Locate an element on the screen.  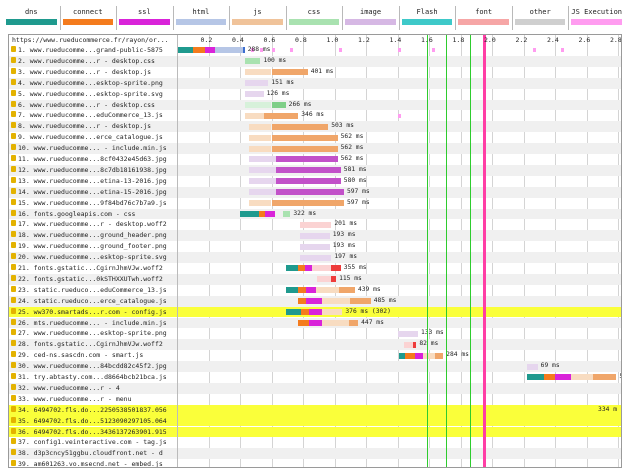
request-url: 39. am601263.vo.msecnd.net - embed.js is located at coordinates (90, 464).